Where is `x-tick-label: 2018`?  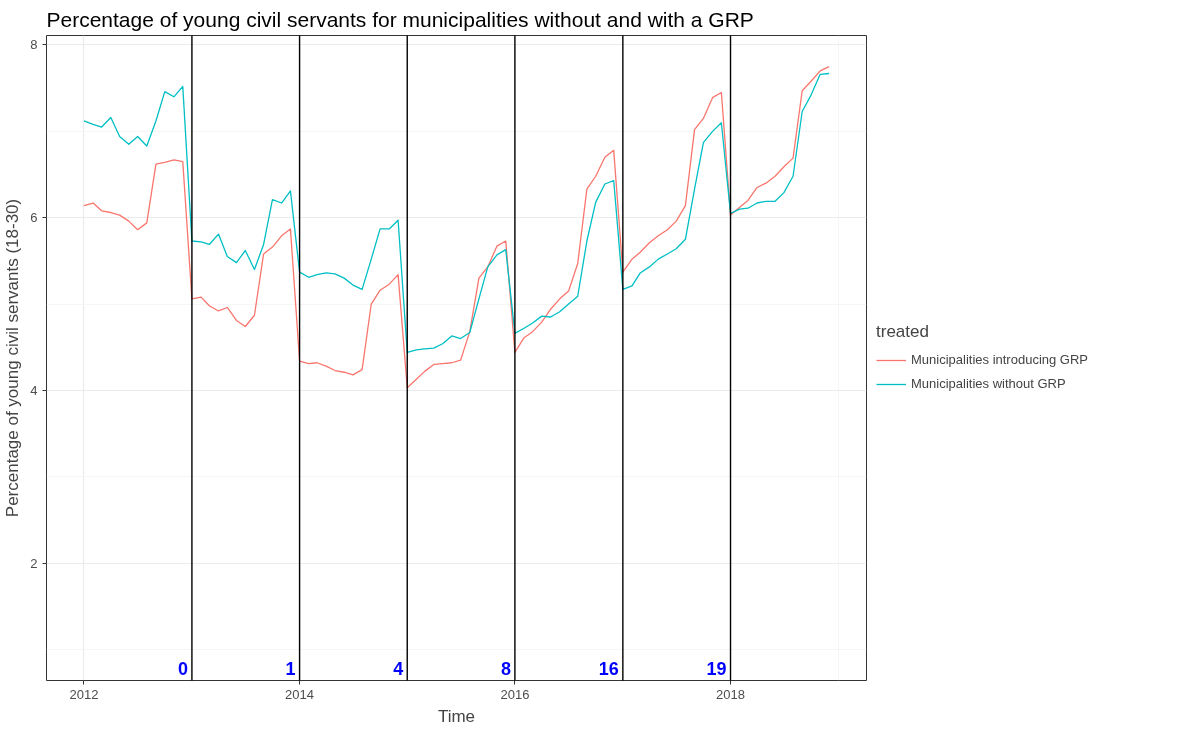 x-tick-label: 2018 is located at coordinates (730, 694).